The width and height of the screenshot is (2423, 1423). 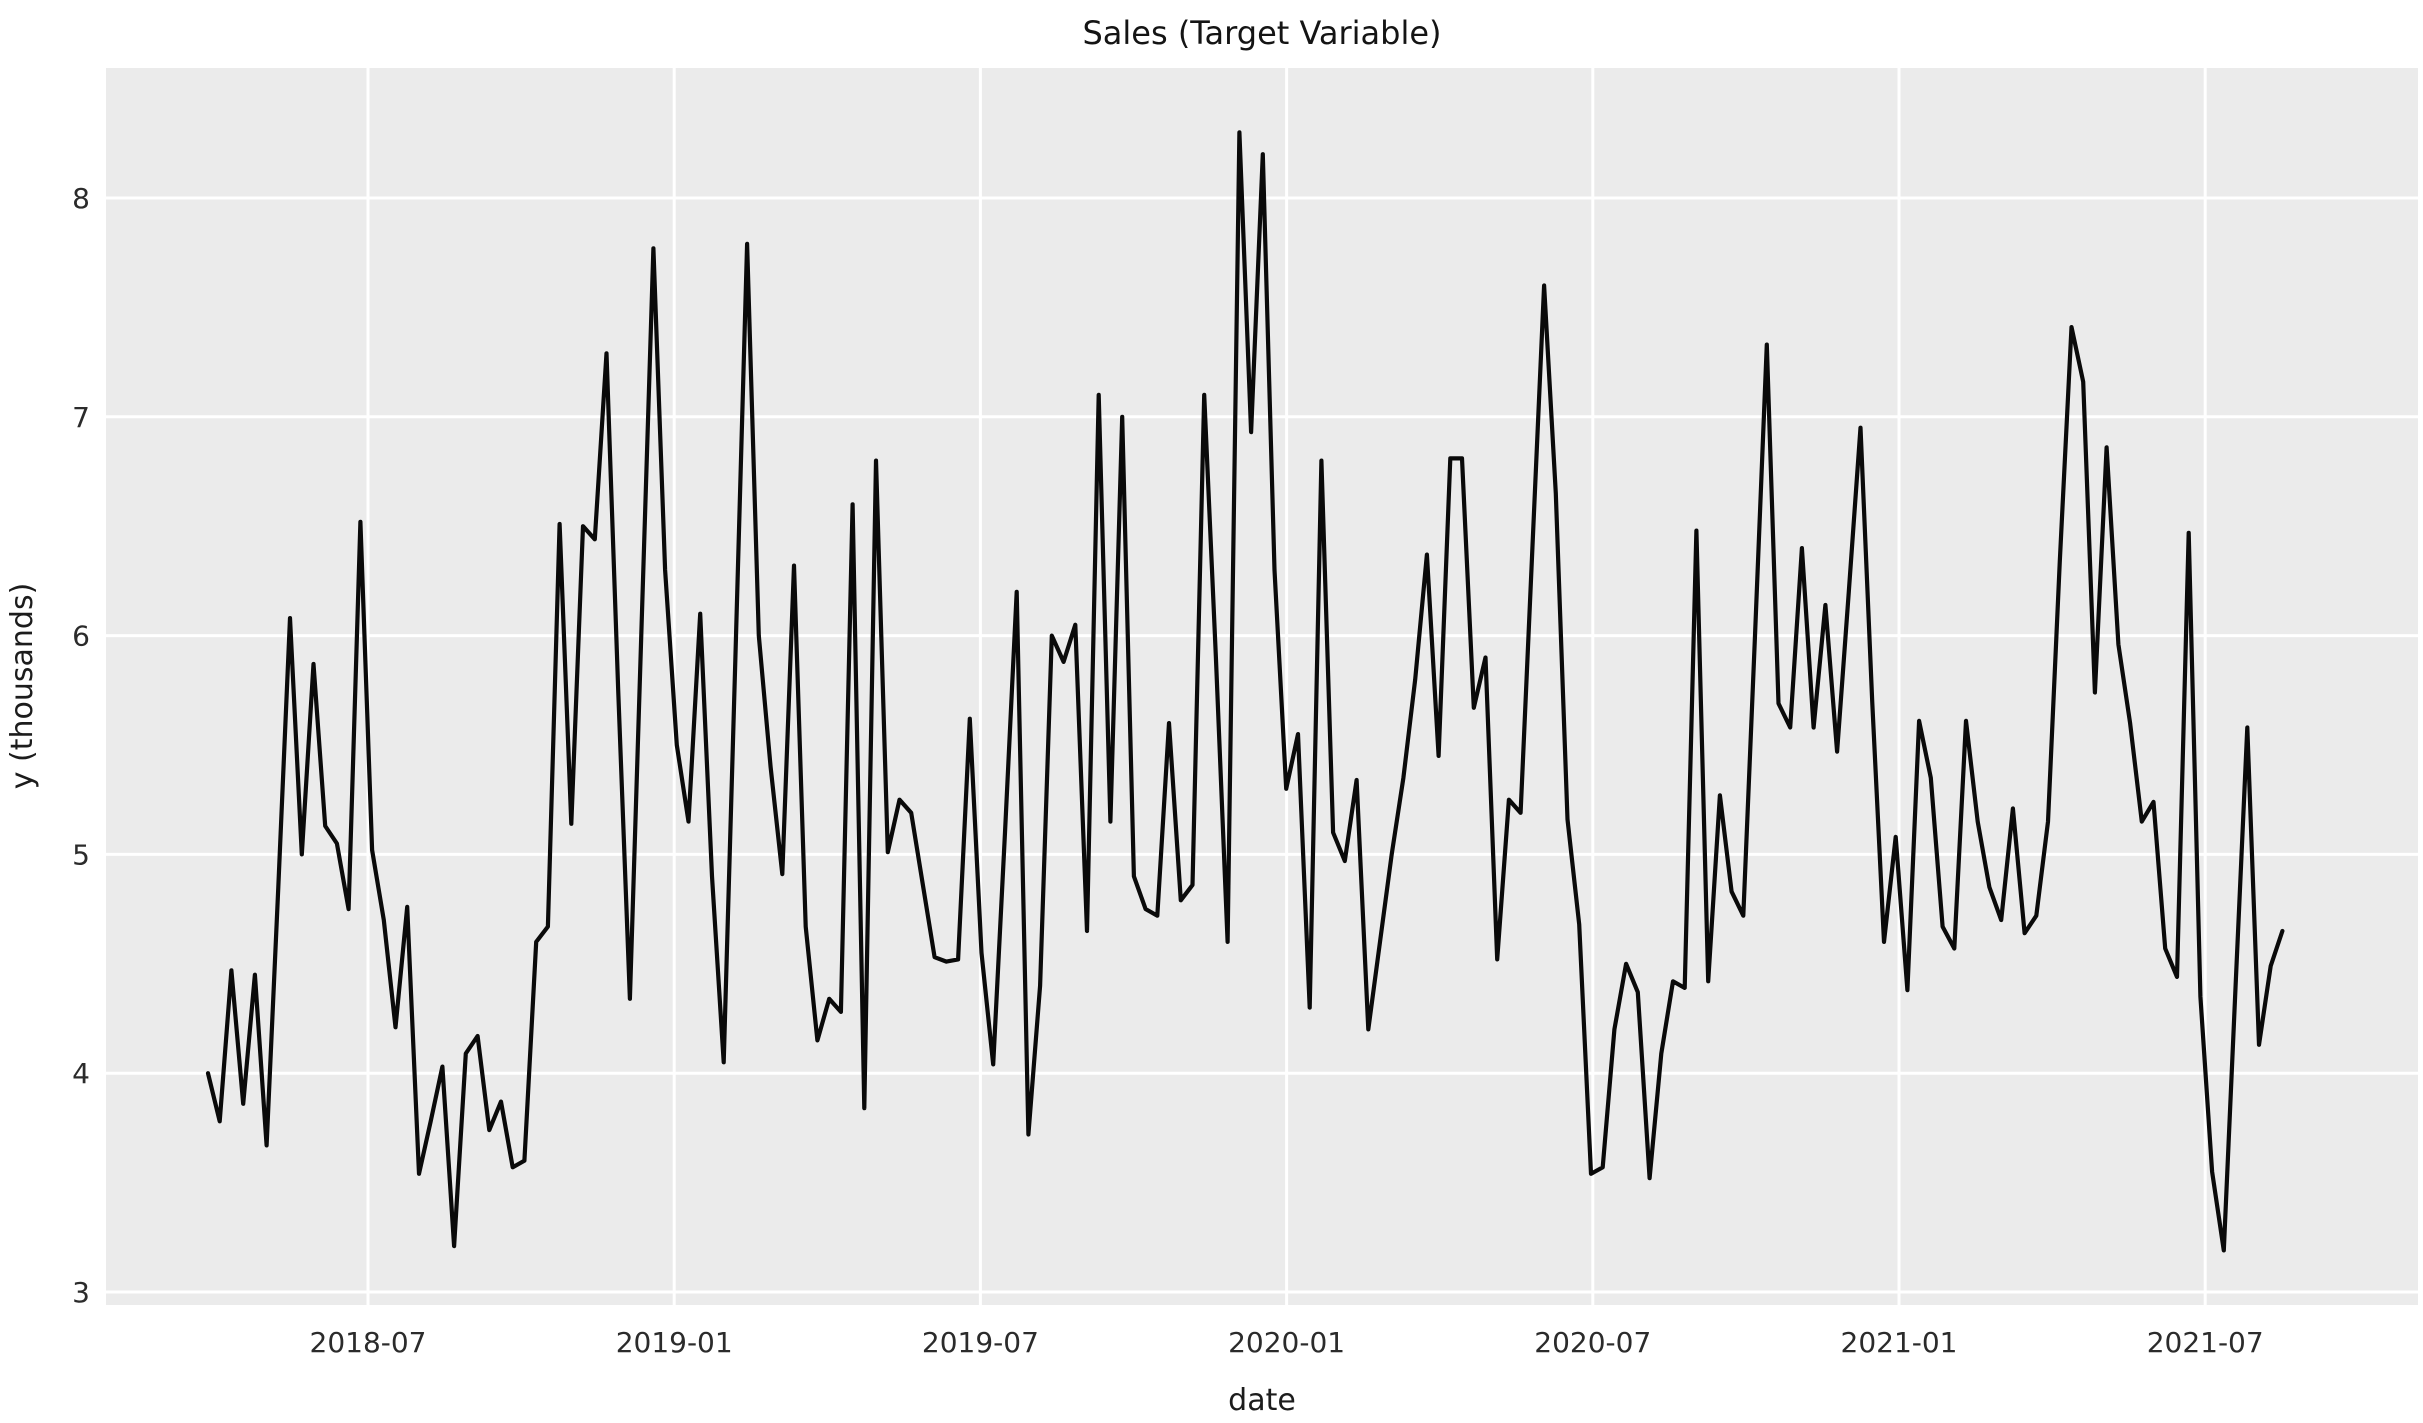 What do you see at coordinates (2205, 1342) in the screenshot?
I see `x-tick-label: 2021-07` at bounding box center [2205, 1342].